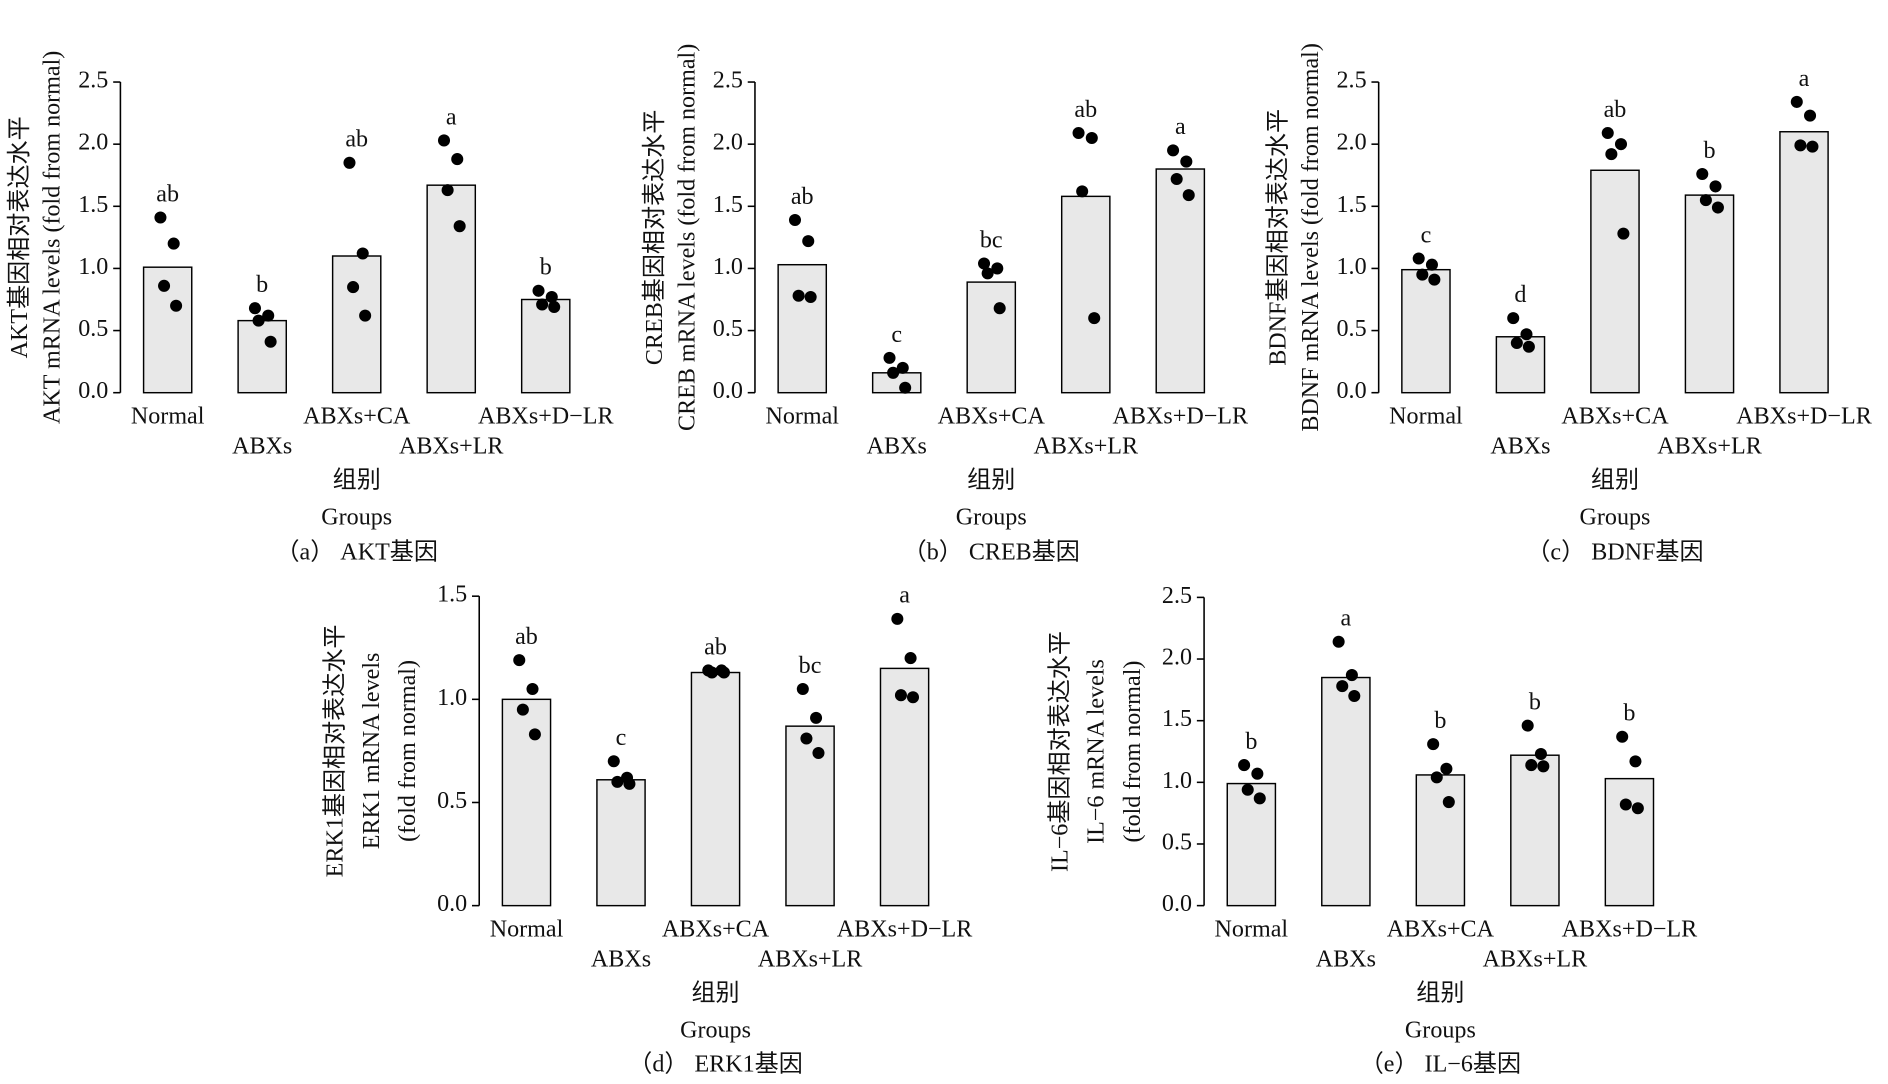 This screenshot has width=1888, height=1084. What do you see at coordinates (1440, 1063) in the screenshot?
I see `caption: （e） IL−6基因` at bounding box center [1440, 1063].